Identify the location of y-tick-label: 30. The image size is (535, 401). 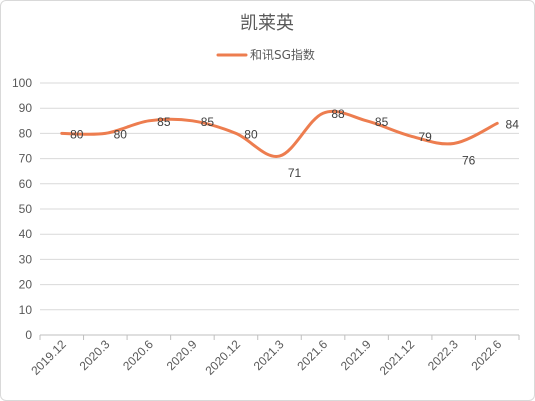
(26, 259).